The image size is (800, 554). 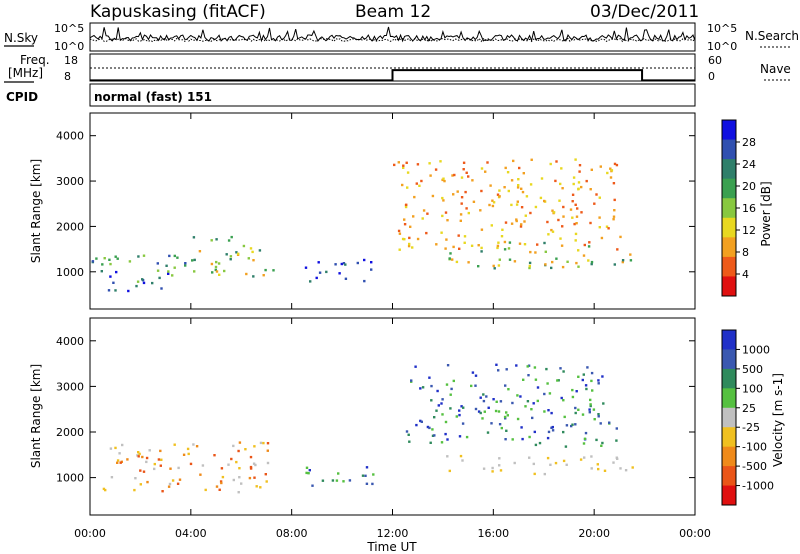 I want to click on nsearch-trace, so click(x=392, y=40).